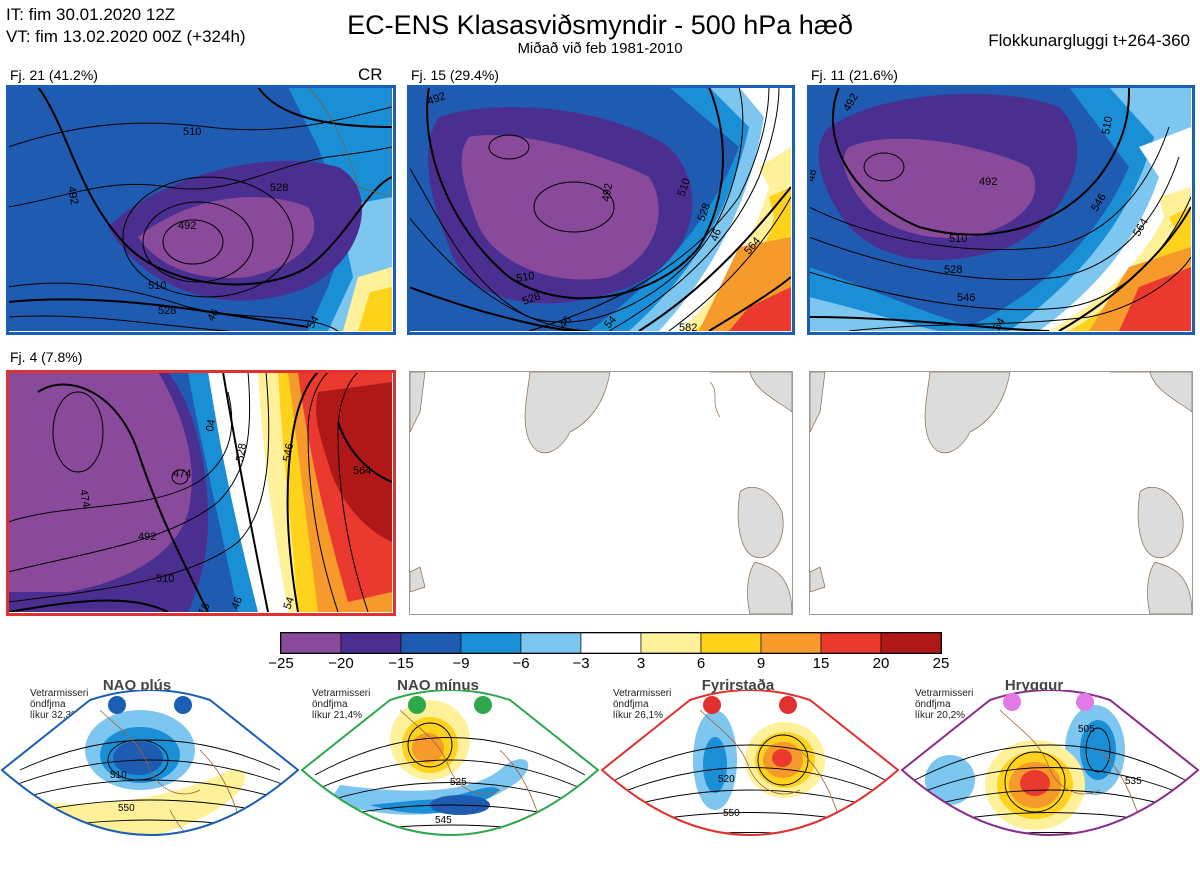 This screenshot has height=871, width=1200. I want to click on cluster-map-3: 492 492 510 510 528 546 546 564 54 48, so click(1000, 209).